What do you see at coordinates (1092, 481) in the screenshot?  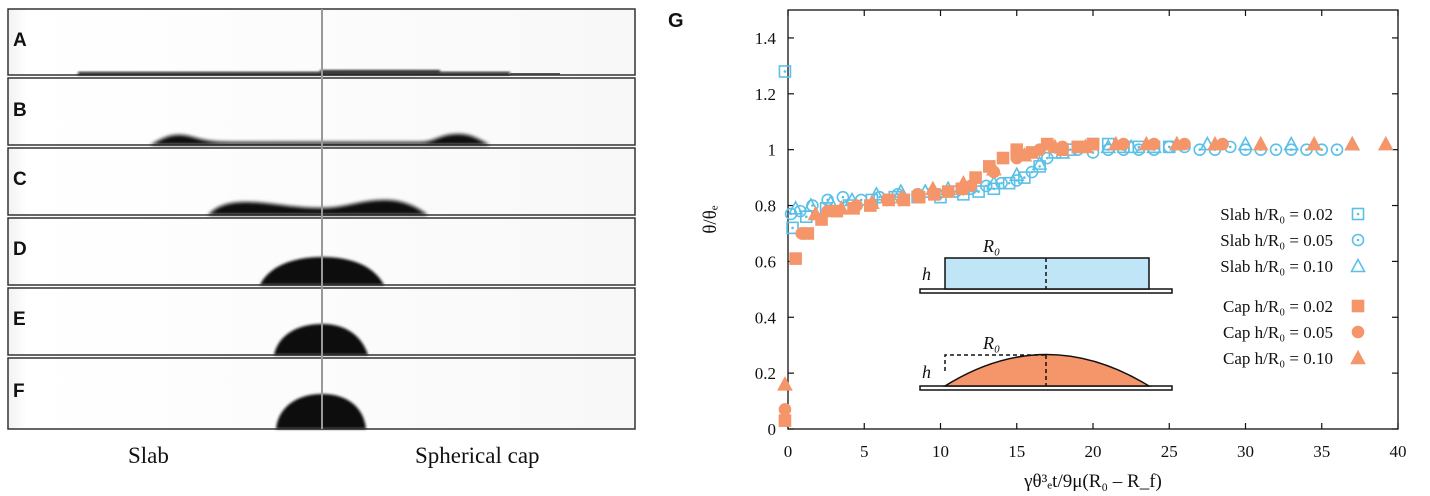 I see `x-axis-label: γθ³ₑt/9μ(R₀ – R_f)` at bounding box center [1092, 481].